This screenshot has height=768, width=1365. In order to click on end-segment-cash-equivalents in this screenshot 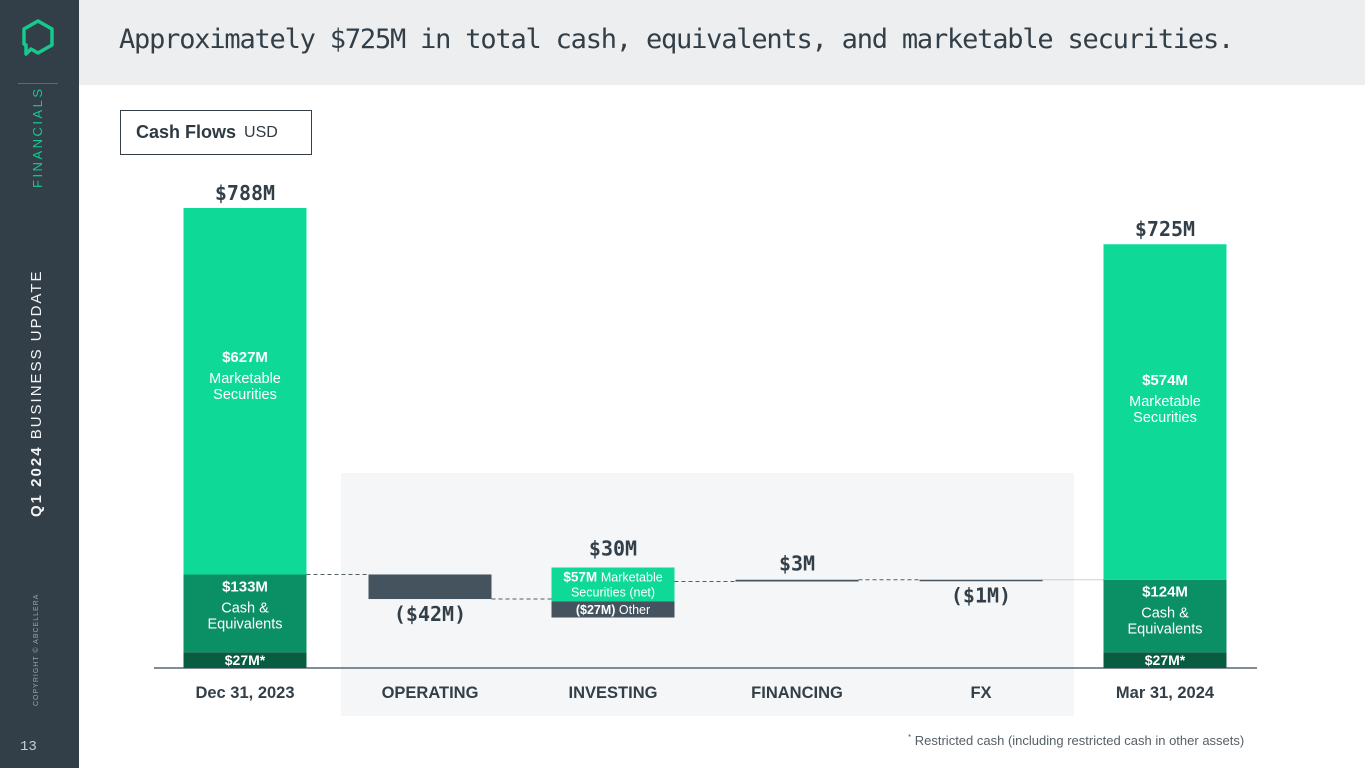, I will do `click(1165, 616)`.